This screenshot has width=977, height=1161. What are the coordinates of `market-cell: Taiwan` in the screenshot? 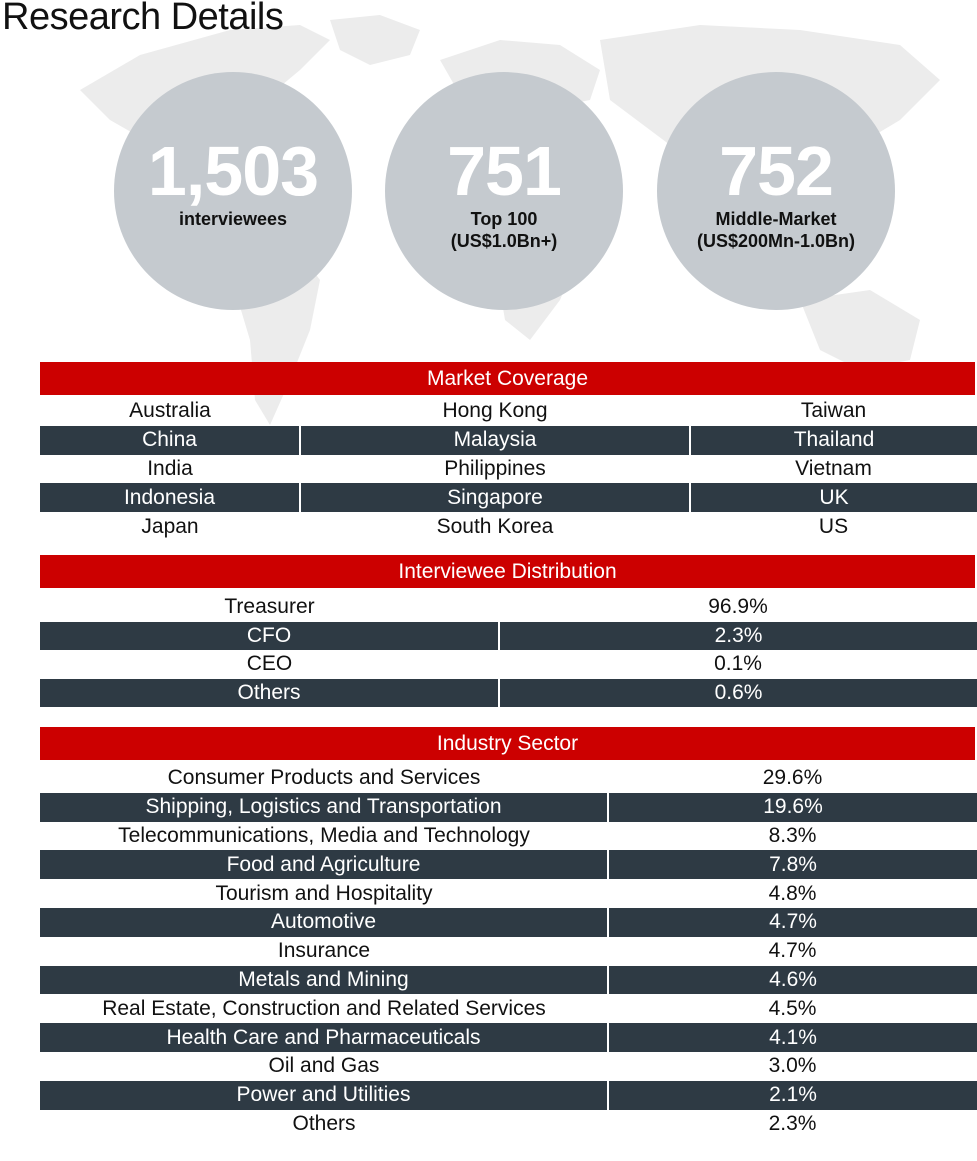 It's located at (833, 411).